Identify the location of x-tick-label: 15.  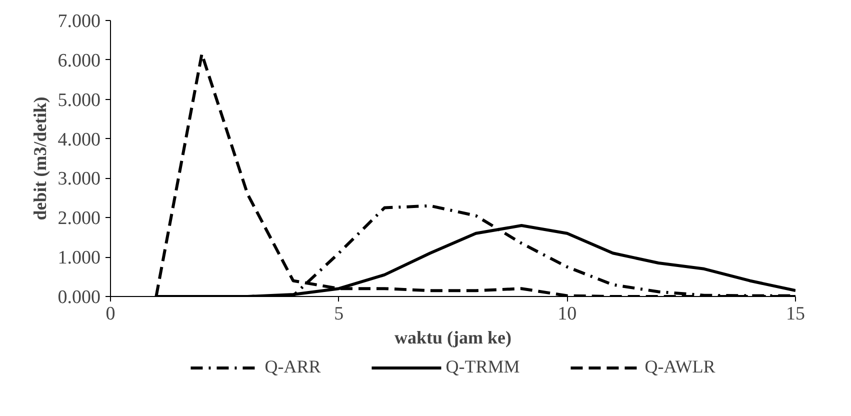
(795, 314).